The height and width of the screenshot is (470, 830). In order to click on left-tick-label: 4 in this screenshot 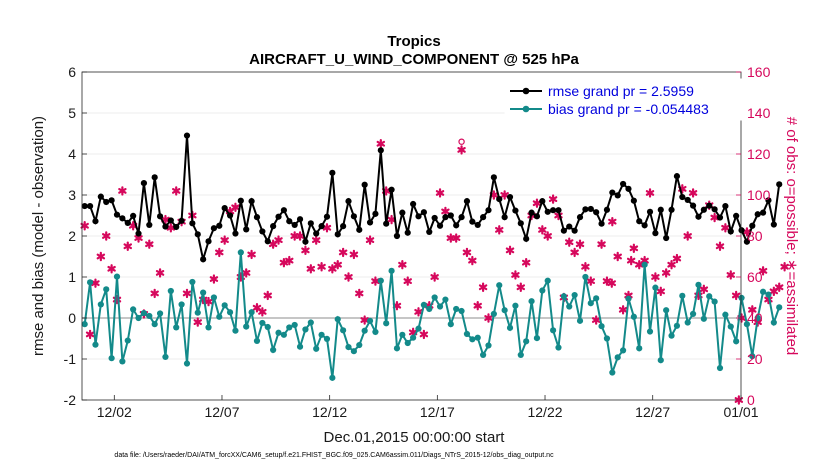, I will do `click(72, 154)`.